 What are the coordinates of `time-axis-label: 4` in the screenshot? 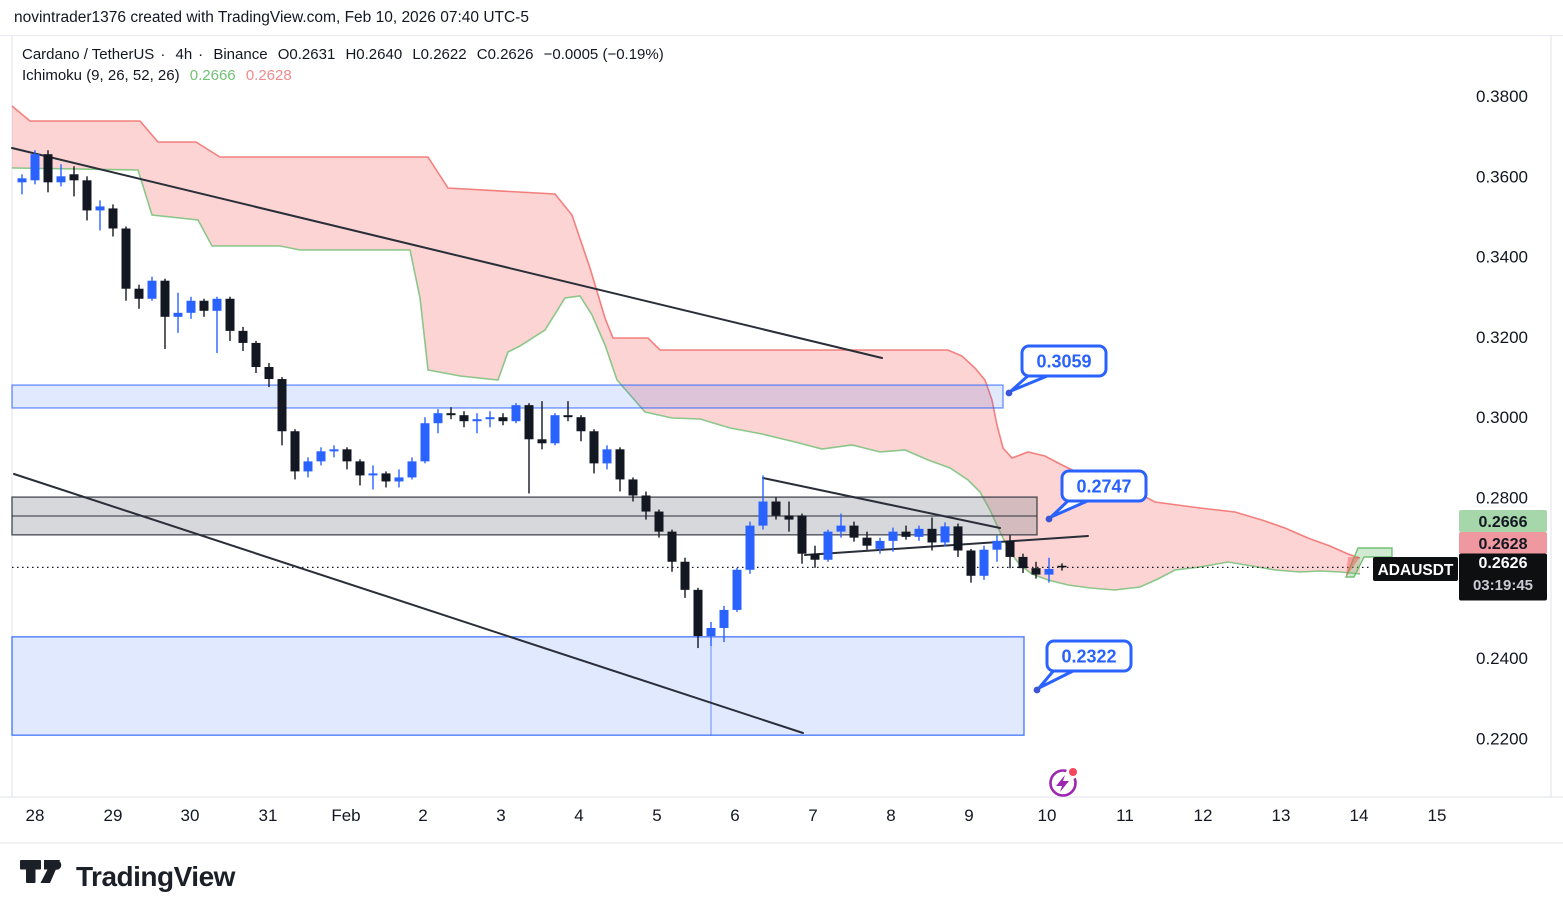 It's located at (578, 815).